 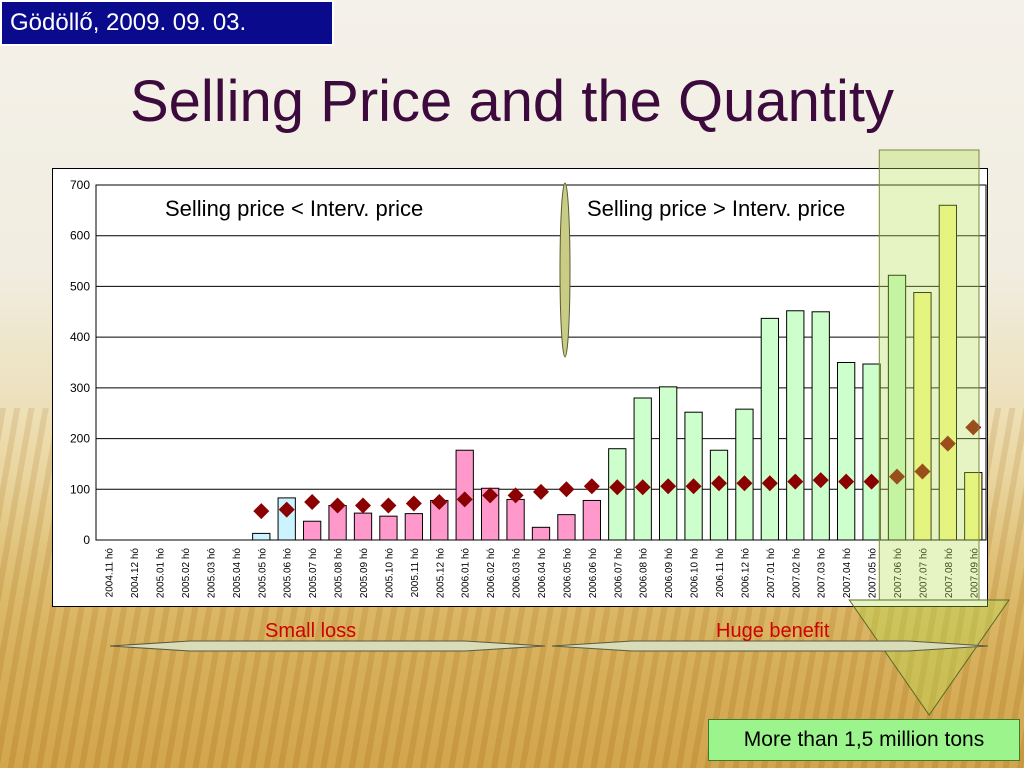 What do you see at coordinates (873, 573) in the screenshot?
I see `x-tick-label: 2007.05 hó` at bounding box center [873, 573].